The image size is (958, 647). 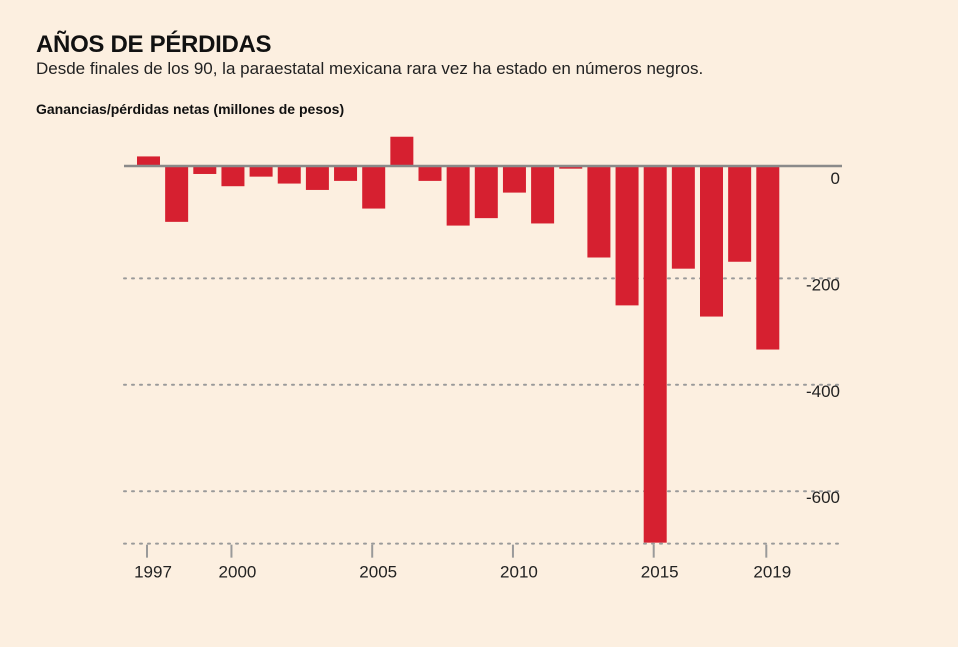 What do you see at coordinates (768, 258) in the screenshot?
I see `bar-2019` at bounding box center [768, 258].